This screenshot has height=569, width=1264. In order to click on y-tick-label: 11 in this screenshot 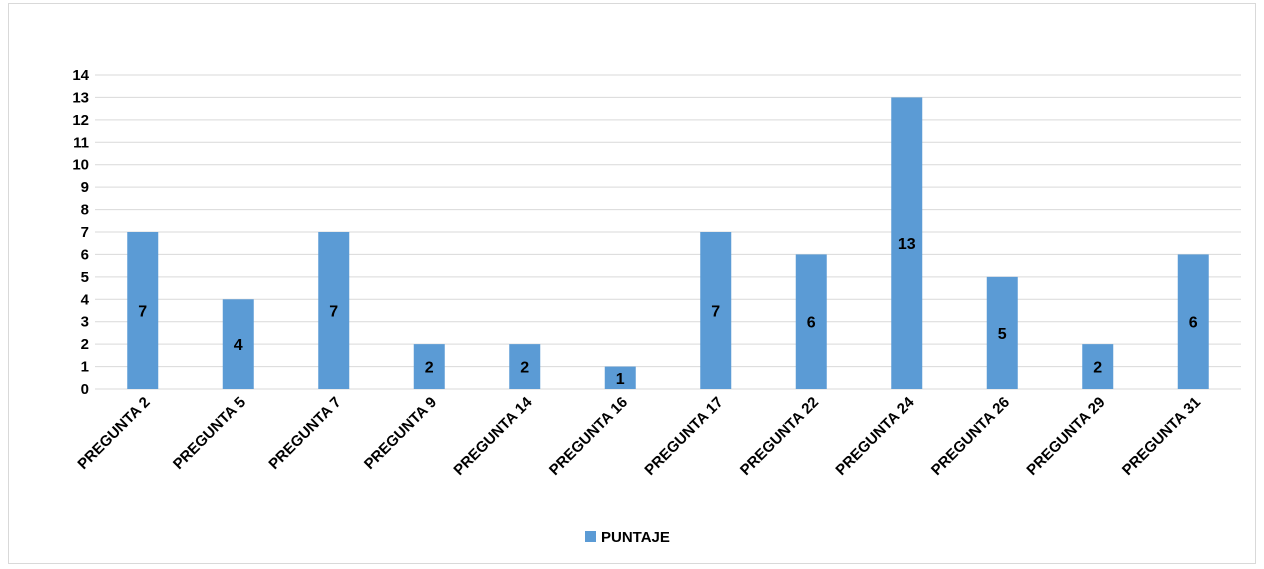, I will do `click(81, 142)`.